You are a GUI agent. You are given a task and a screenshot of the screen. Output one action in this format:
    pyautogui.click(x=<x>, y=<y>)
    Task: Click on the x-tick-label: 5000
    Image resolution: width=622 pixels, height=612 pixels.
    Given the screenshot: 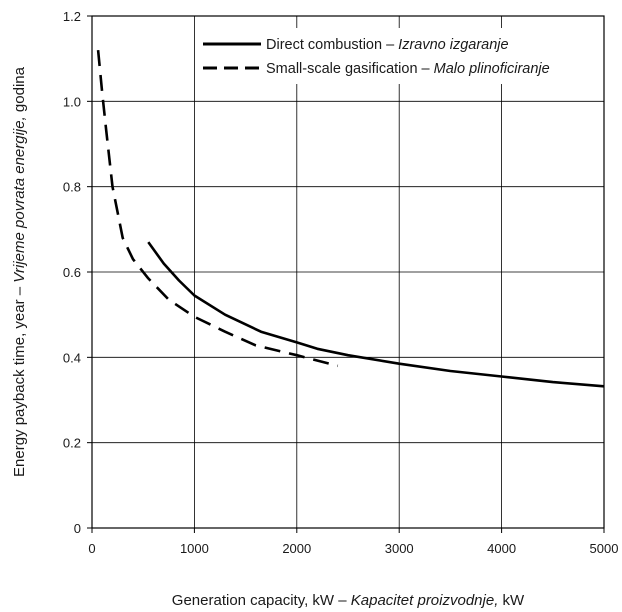 What is the action you would take?
    pyautogui.click(x=604, y=548)
    